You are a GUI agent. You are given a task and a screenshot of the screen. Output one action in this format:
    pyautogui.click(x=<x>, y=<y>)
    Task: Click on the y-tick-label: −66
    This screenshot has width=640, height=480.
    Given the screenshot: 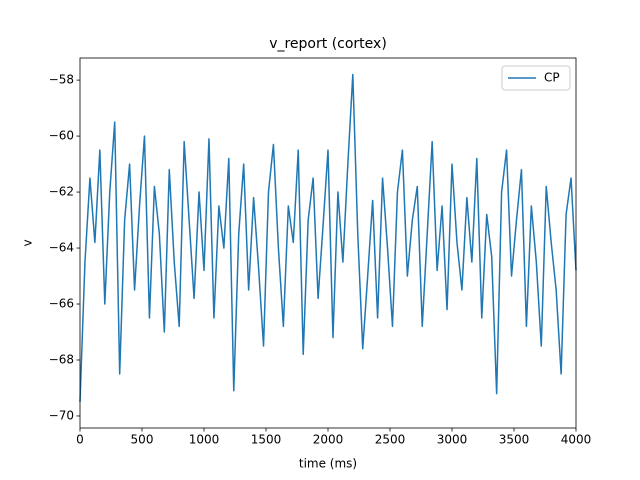 What is the action you would take?
    pyautogui.click(x=61, y=304)
    